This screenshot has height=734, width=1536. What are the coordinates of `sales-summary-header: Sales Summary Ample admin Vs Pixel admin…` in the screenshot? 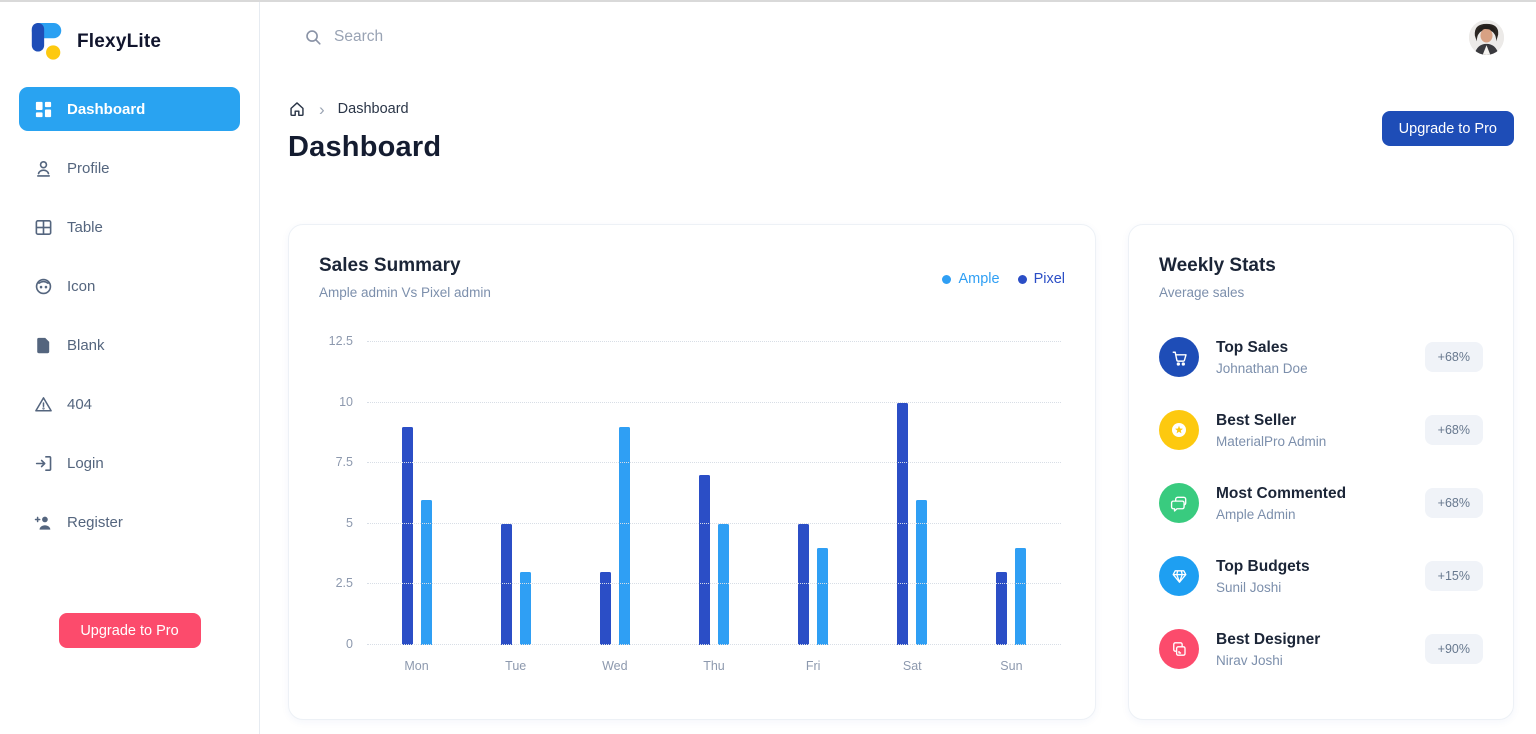 It's located at (692, 277).